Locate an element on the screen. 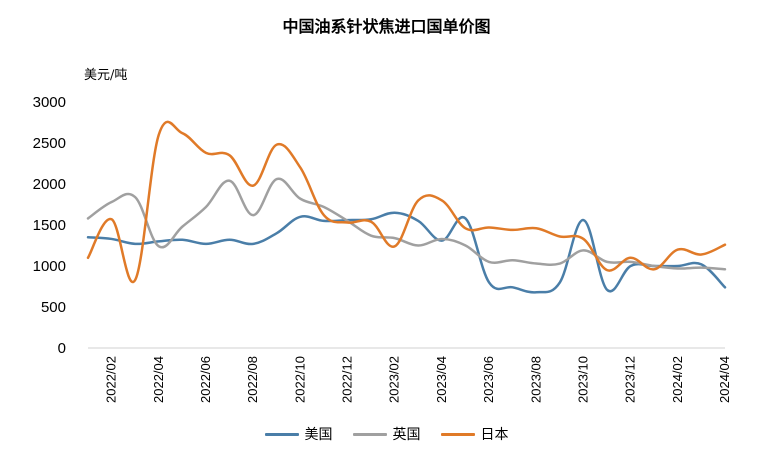 The height and width of the screenshot is (455, 773). x-tick-label: 2022/06 is located at coordinates (205, 379).